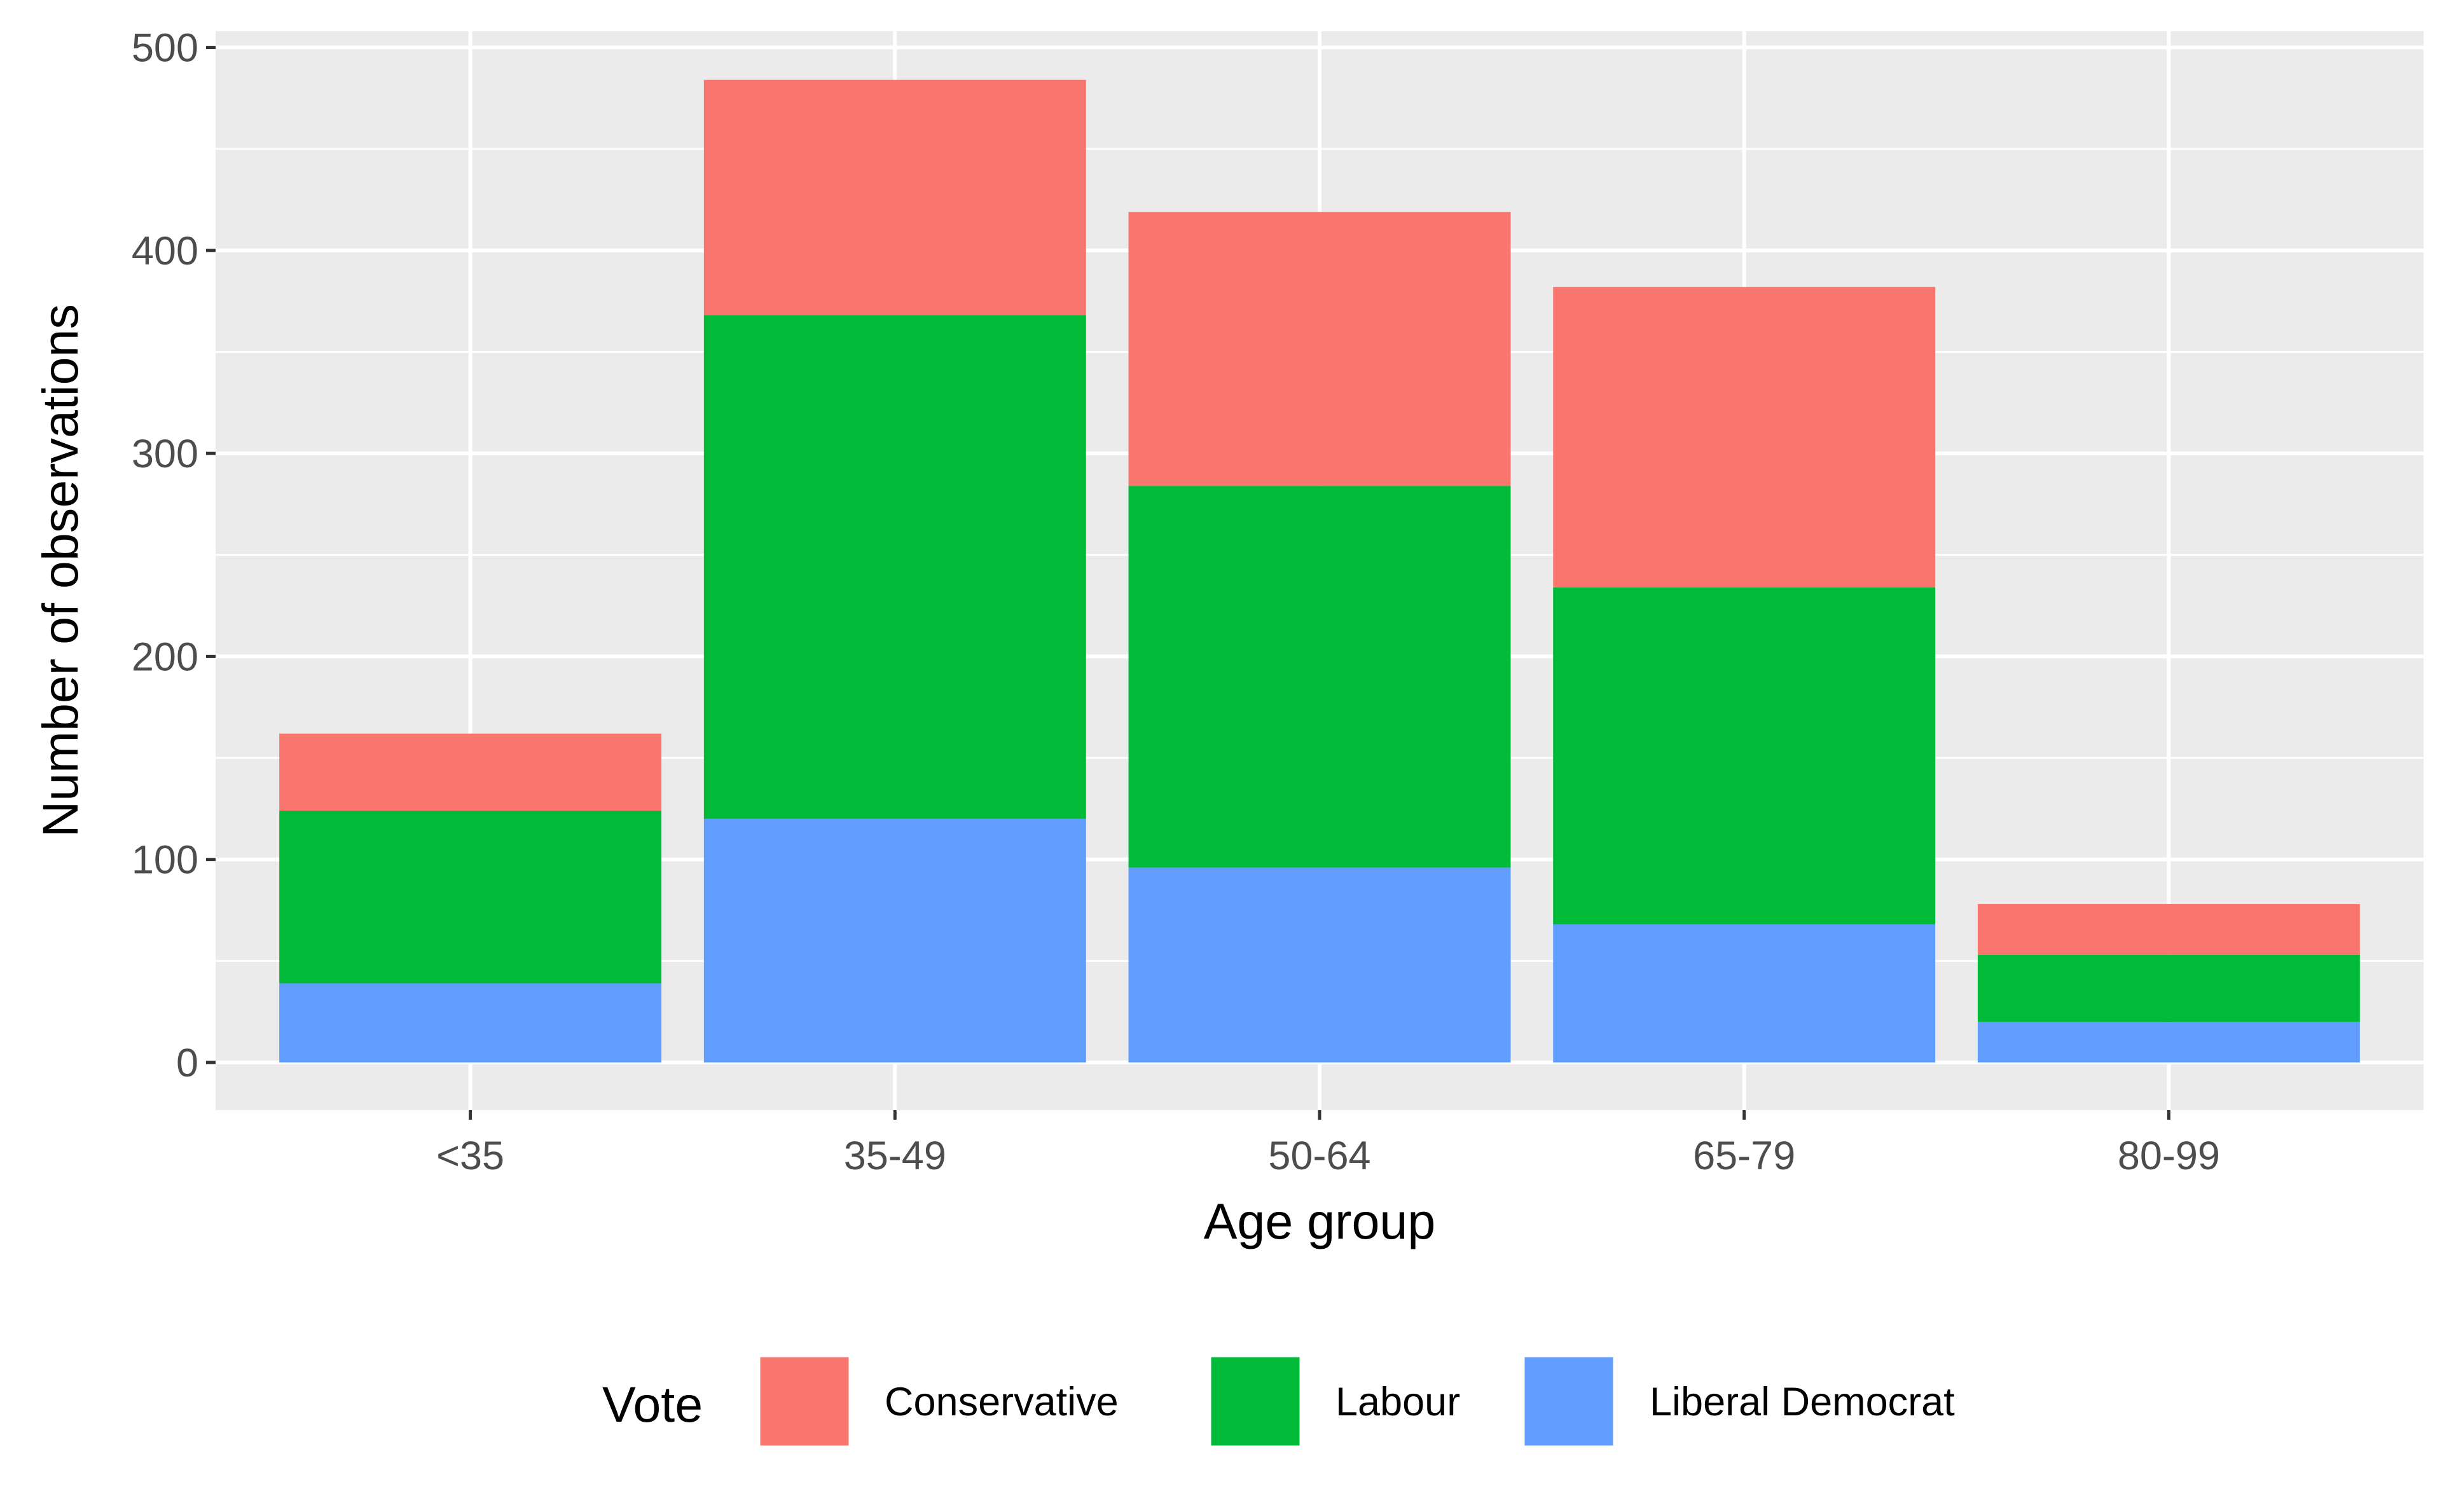 This screenshot has height=1512, width=2442. I want to click on x-tick-label: 65-79, so click(1744, 1156).